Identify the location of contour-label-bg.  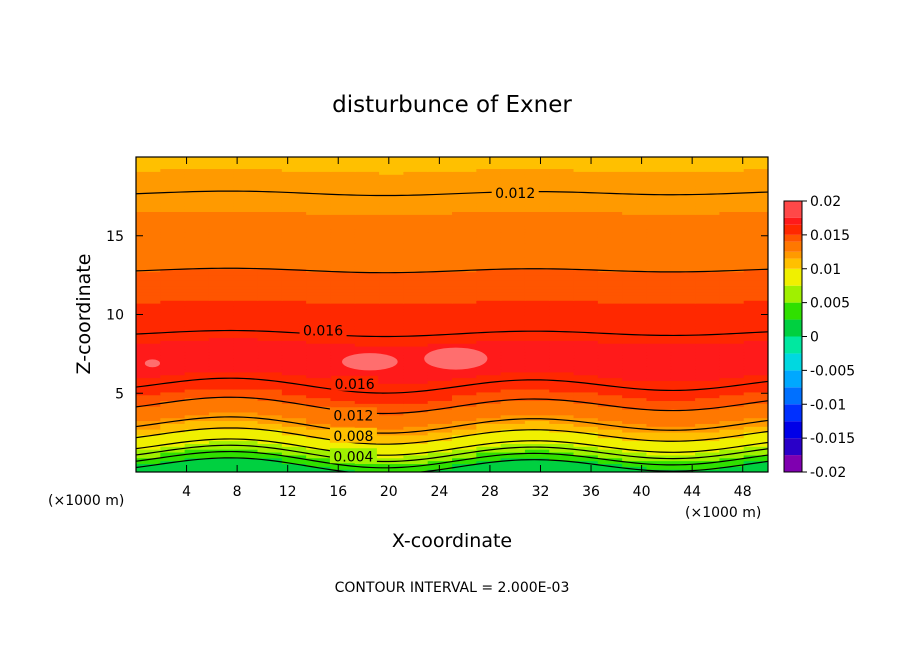
(355, 383).